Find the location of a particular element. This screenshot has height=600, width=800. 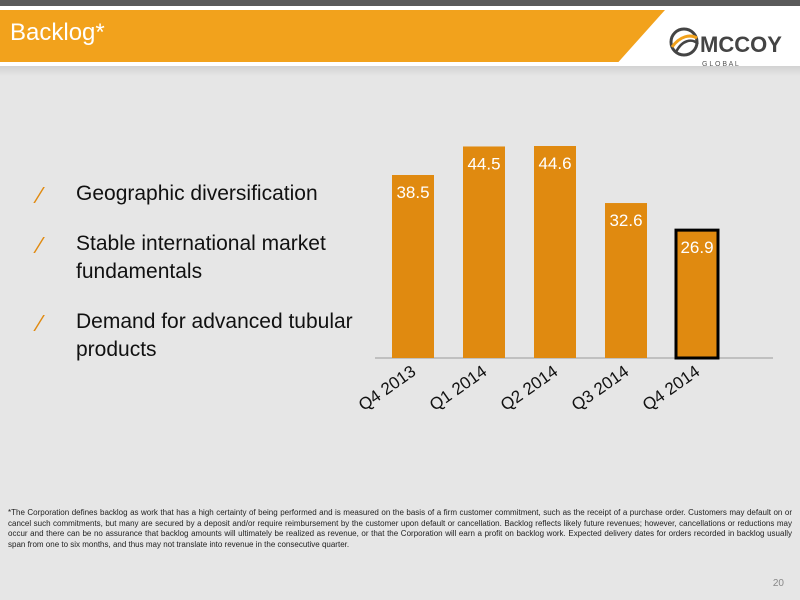

page-number: 20 is located at coordinates (778, 583).